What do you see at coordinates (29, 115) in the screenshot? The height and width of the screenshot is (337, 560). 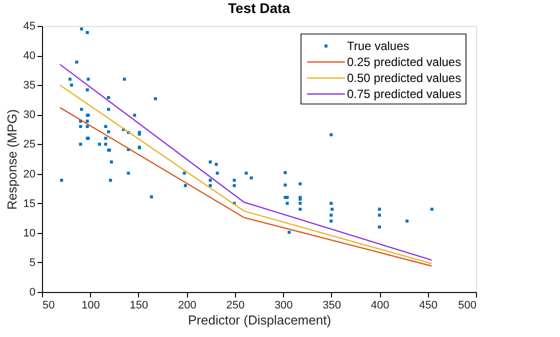 I see `y-tick-label: 30` at bounding box center [29, 115].